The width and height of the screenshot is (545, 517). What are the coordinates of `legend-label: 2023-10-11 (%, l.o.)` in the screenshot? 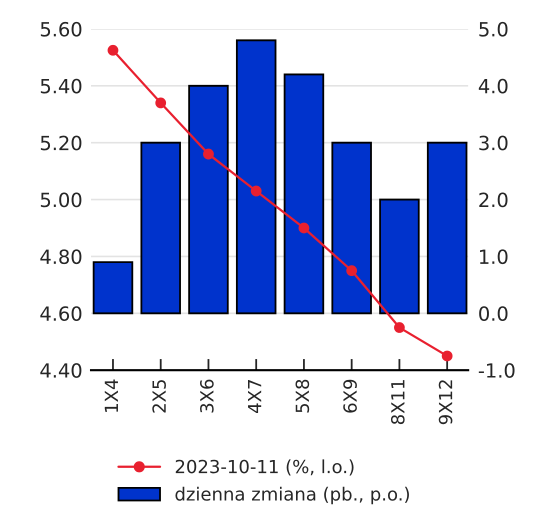 It's located at (265, 467).